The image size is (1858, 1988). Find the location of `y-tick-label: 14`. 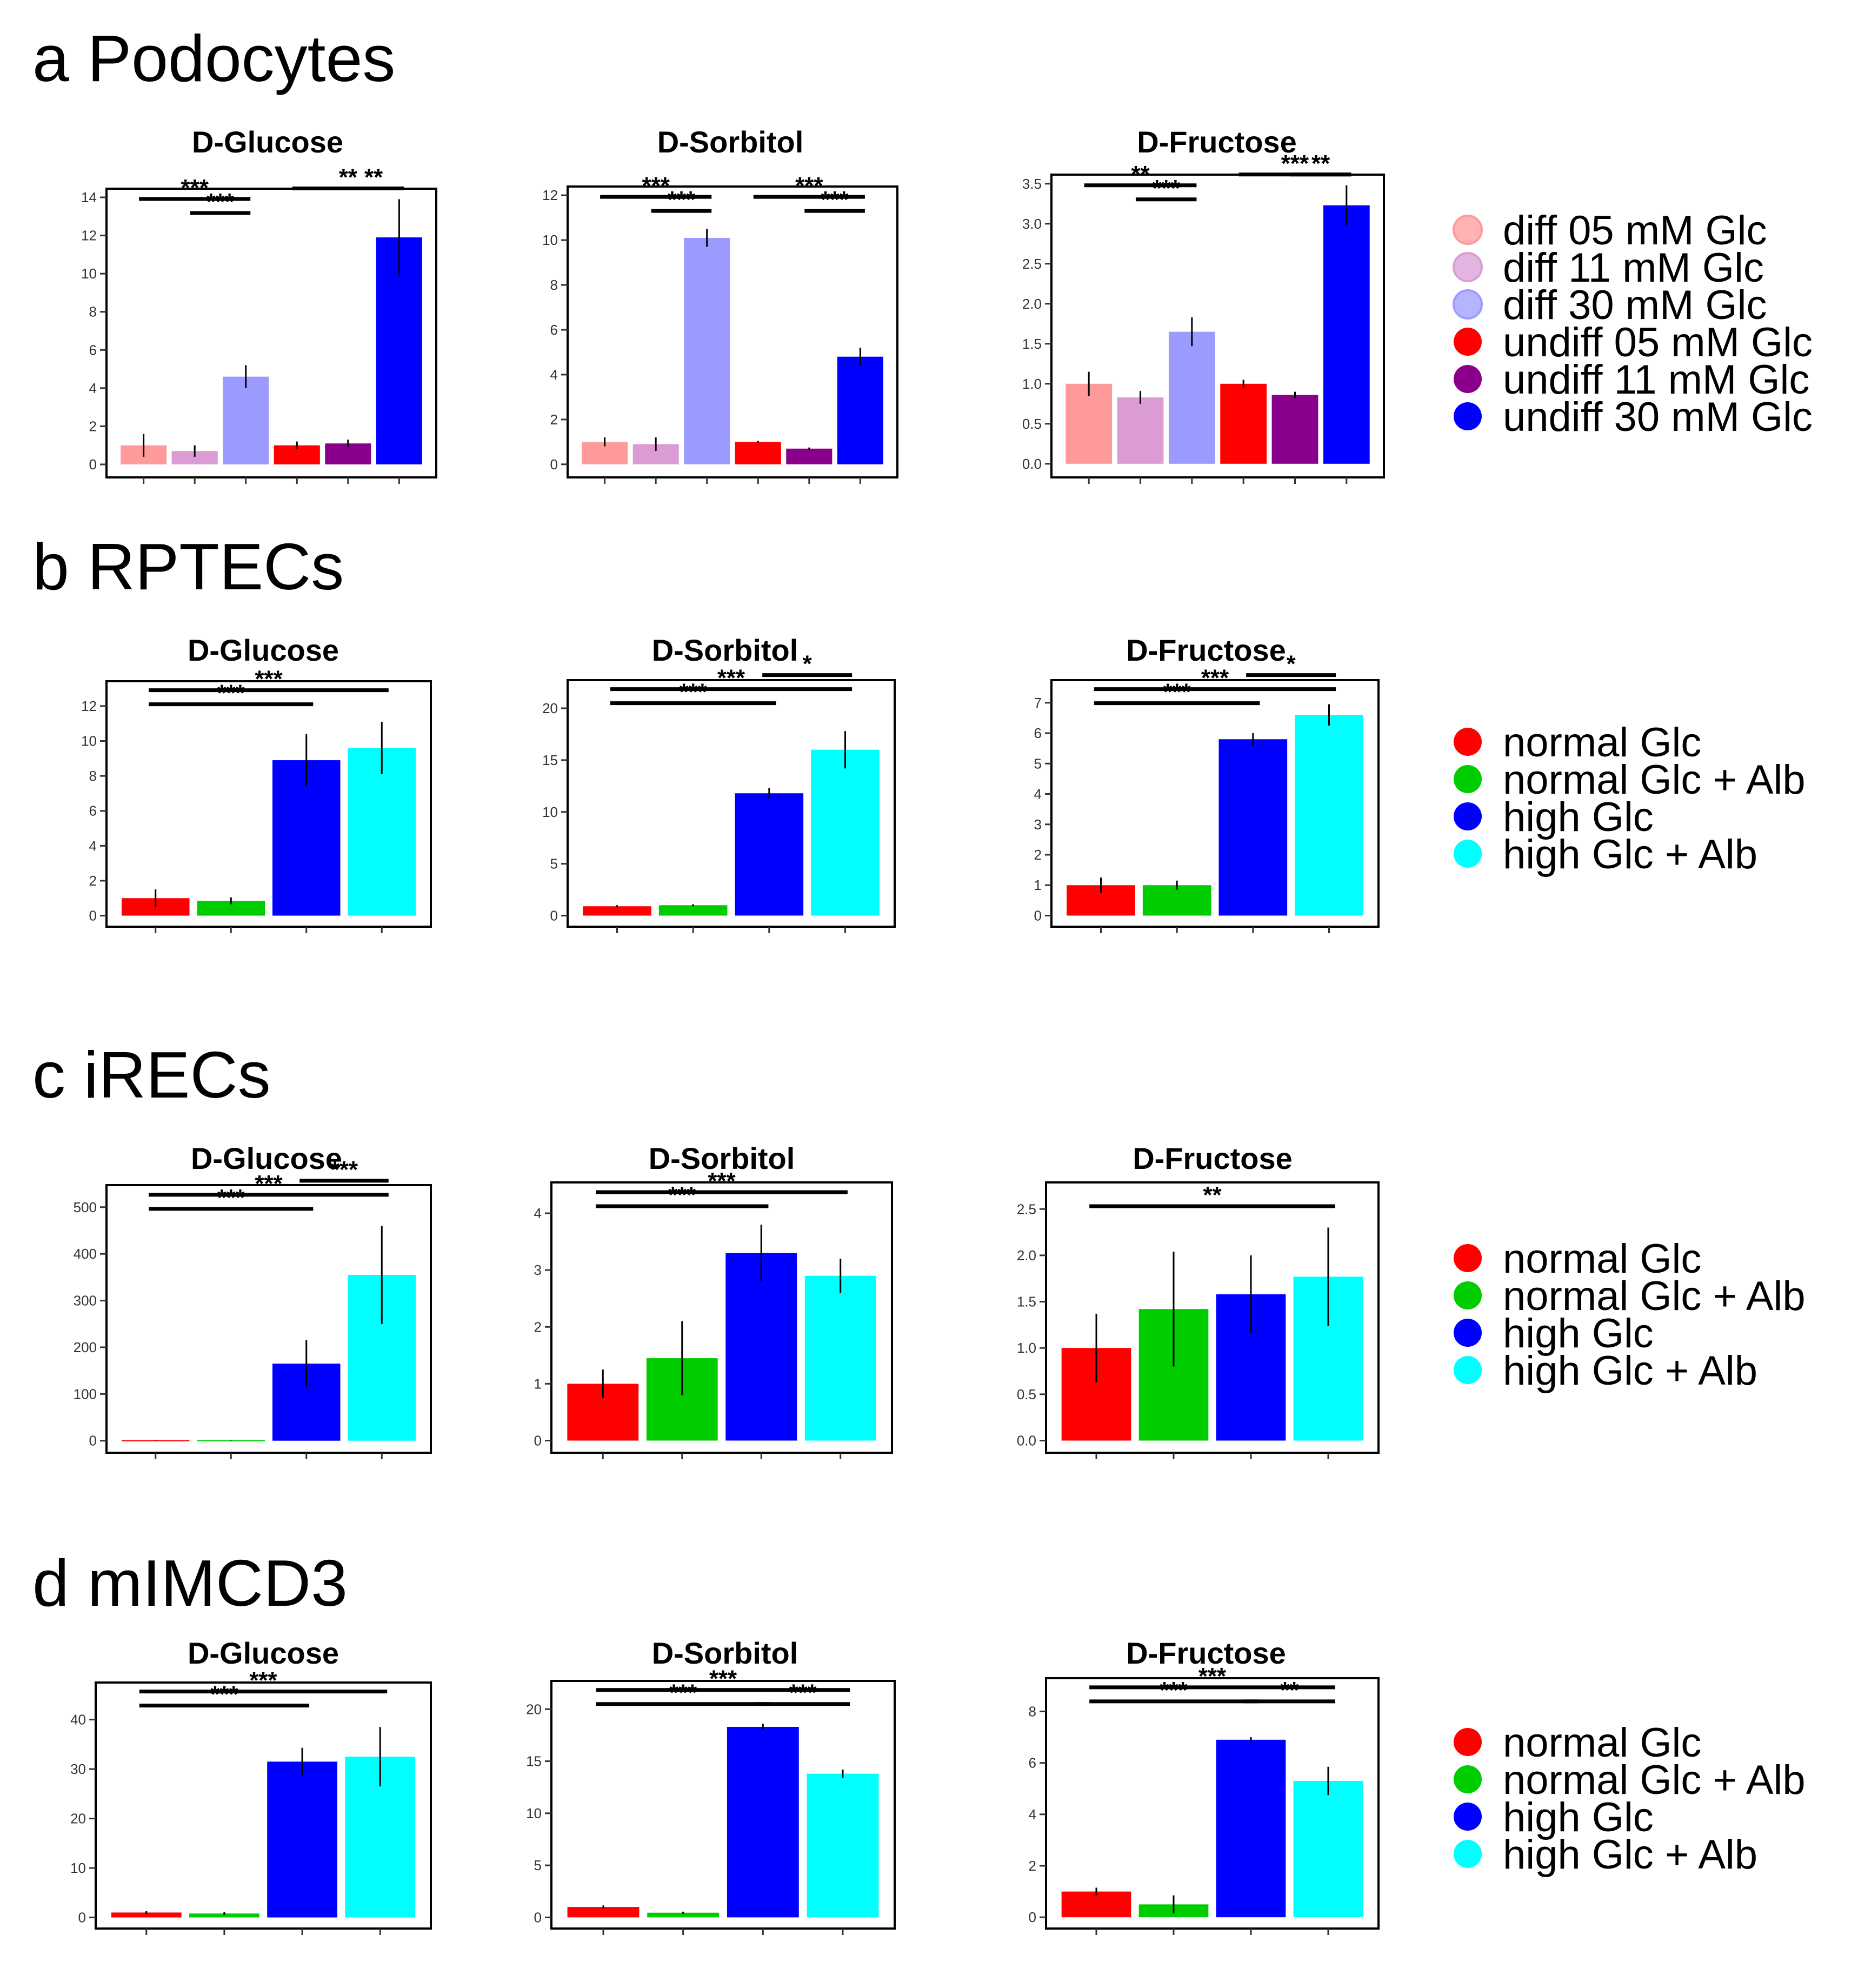

y-tick-label: 14 is located at coordinates (89, 197).